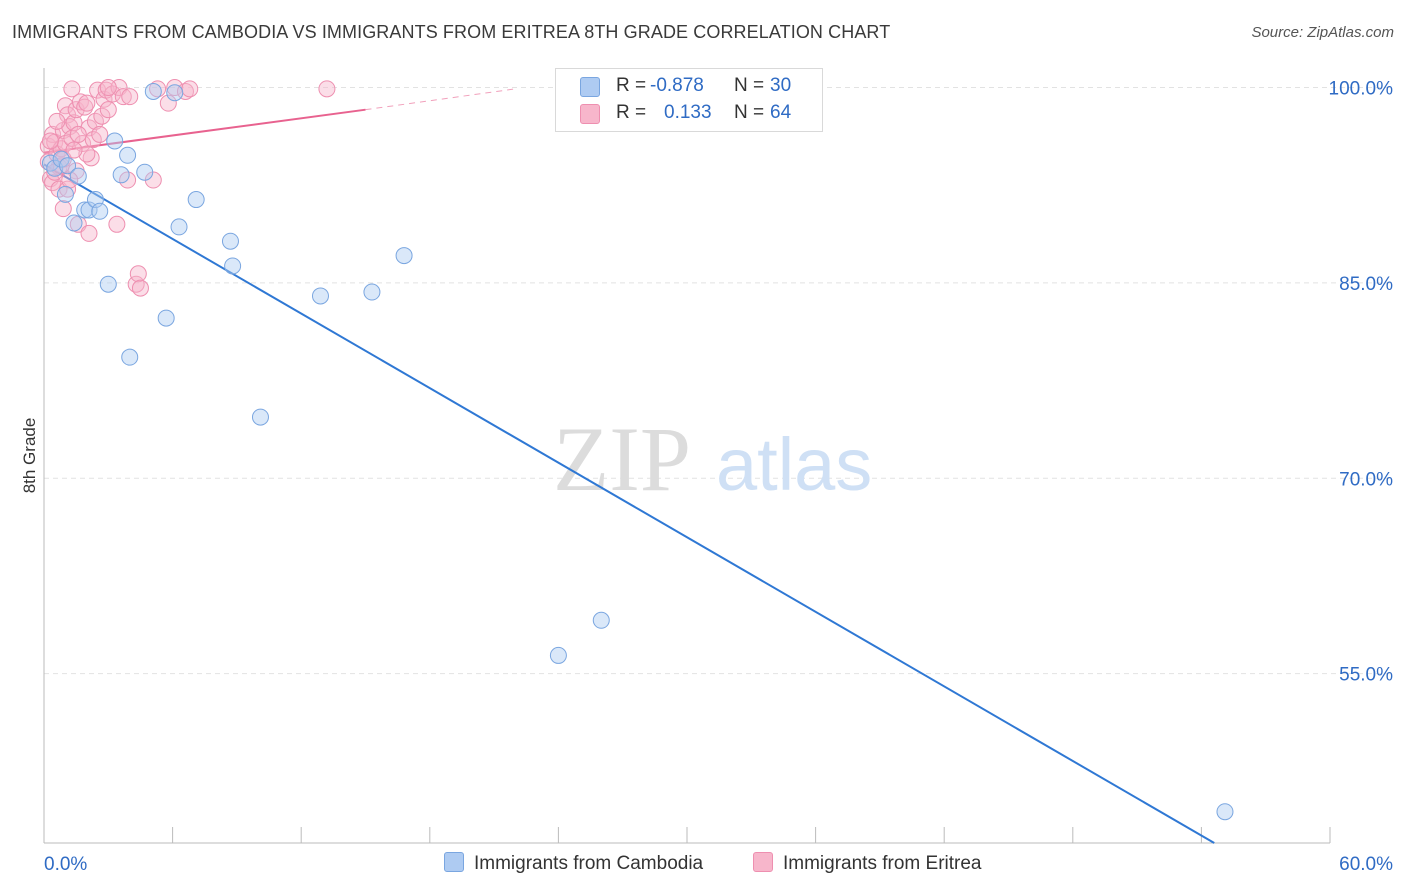 The width and height of the screenshot is (1406, 892). I want to click on stats-legend: R = -0.878 N = 30 R = 0.133 N = 64, so click(689, 100).